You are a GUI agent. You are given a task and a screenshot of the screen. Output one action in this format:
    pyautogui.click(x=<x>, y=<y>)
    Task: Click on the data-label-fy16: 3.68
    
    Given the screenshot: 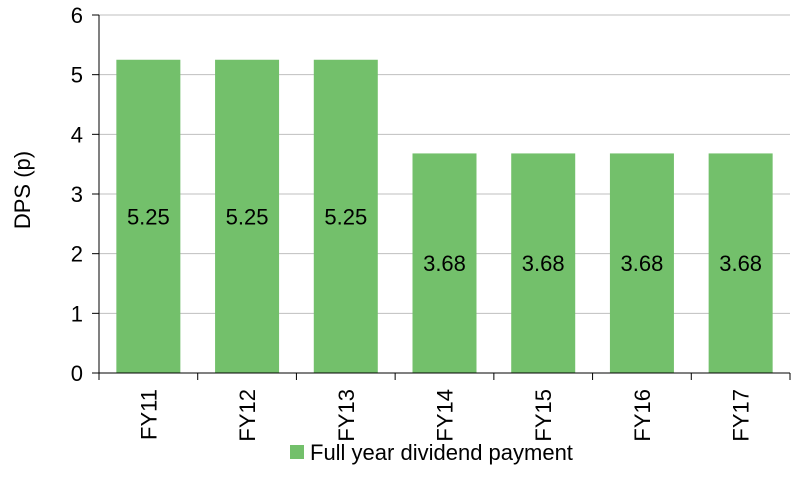 What is the action you would take?
    pyautogui.click(x=642, y=263)
    